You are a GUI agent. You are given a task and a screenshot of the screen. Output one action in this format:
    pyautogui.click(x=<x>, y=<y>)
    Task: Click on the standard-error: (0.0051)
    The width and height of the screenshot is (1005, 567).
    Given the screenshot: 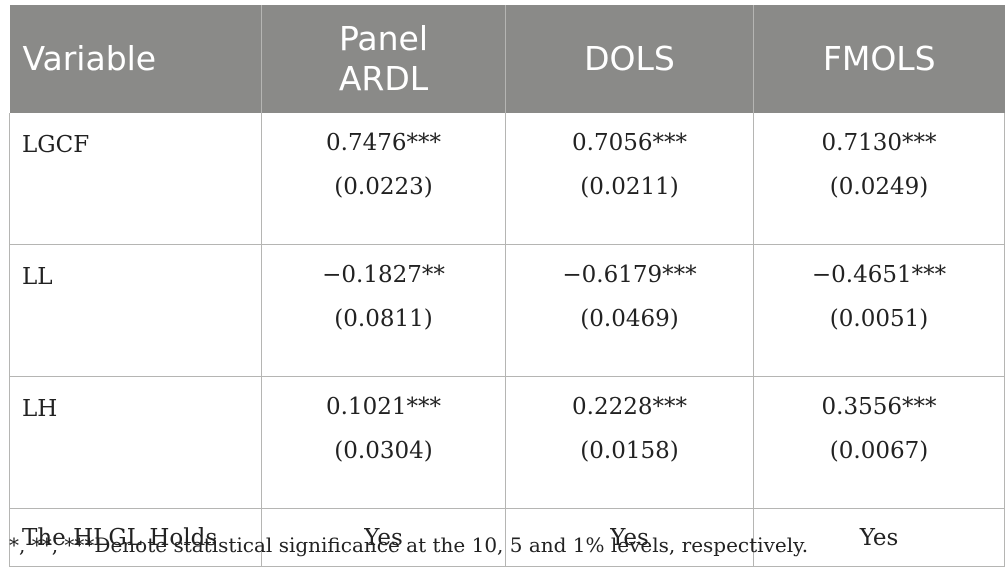 What is the action you would take?
    pyautogui.click(x=879, y=319)
    